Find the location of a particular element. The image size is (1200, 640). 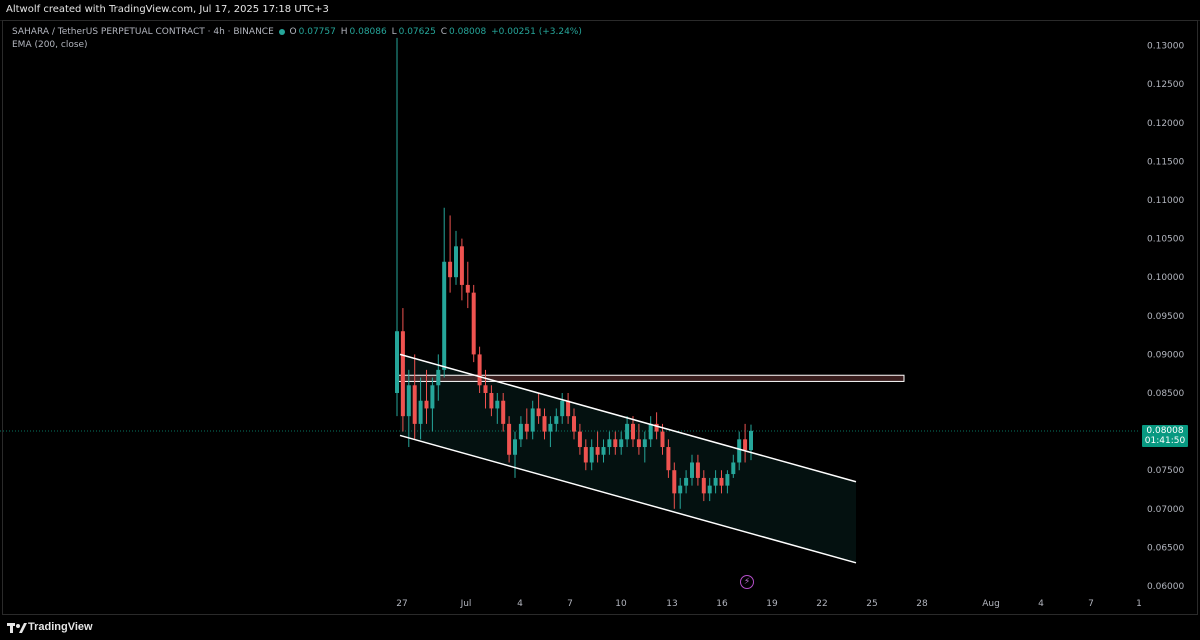

resistance-zone is located at coordinates (651, 378).